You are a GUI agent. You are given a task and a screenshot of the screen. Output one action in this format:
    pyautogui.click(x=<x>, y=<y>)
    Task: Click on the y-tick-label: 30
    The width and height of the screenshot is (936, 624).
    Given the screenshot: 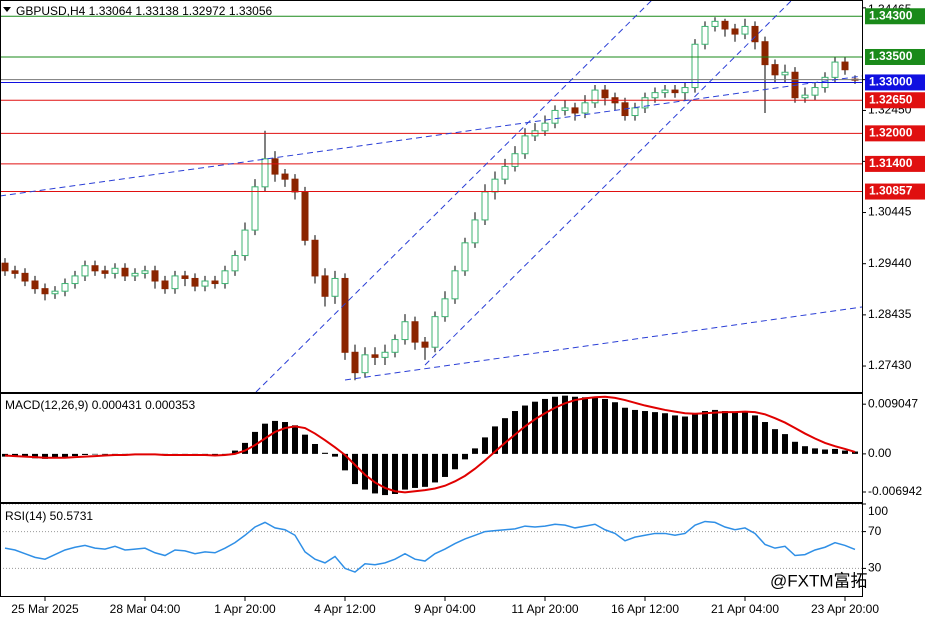 What is the action you would take?
    pyautogui.click(x=875, y=568)
    